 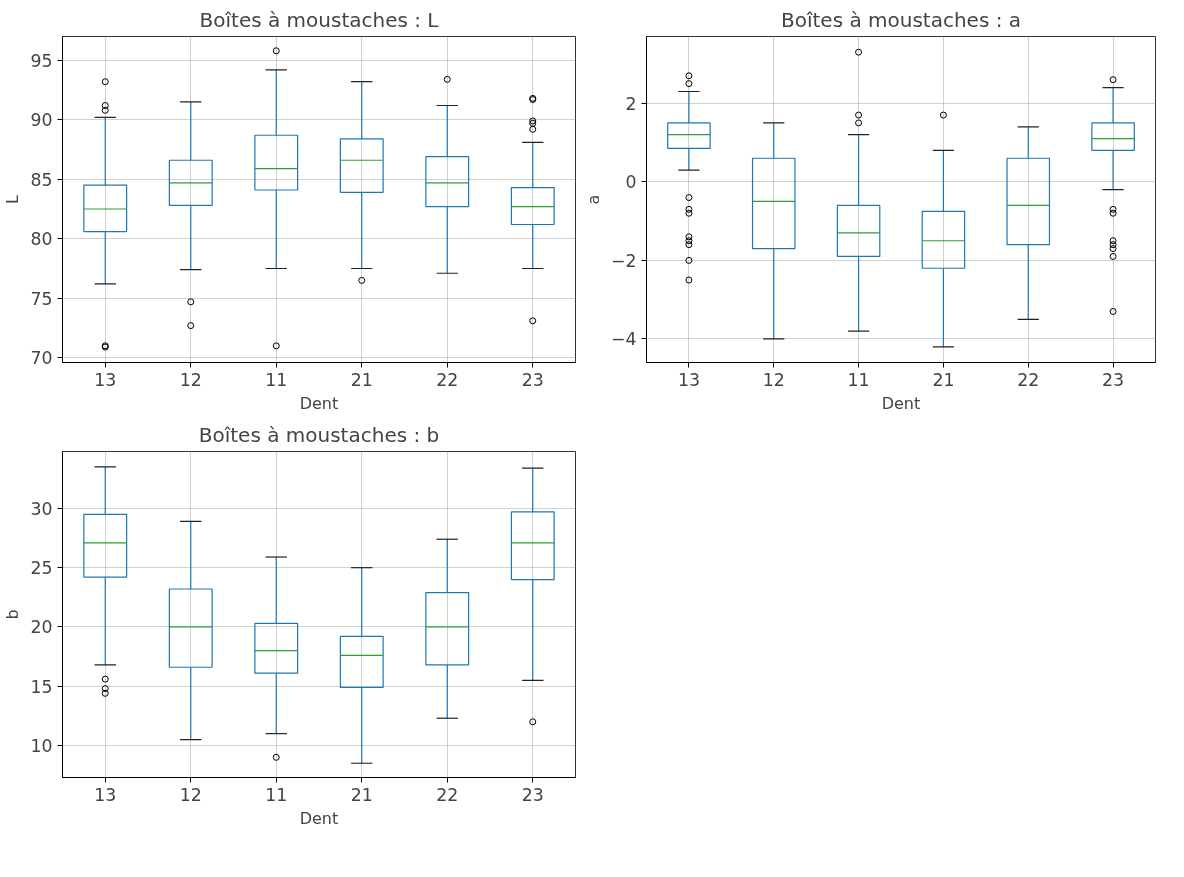 I want to click on y-tick-label: 70, so click(x=41, y=358).